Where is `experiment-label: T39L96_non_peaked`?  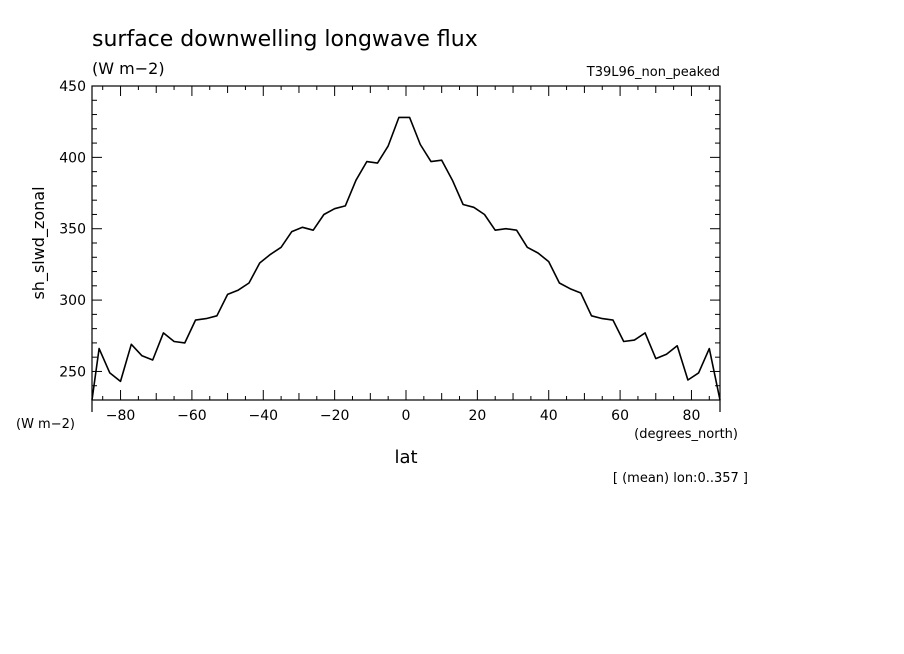 experiment-label: T39L96_non_peaked is located at coordinates (653, 72).